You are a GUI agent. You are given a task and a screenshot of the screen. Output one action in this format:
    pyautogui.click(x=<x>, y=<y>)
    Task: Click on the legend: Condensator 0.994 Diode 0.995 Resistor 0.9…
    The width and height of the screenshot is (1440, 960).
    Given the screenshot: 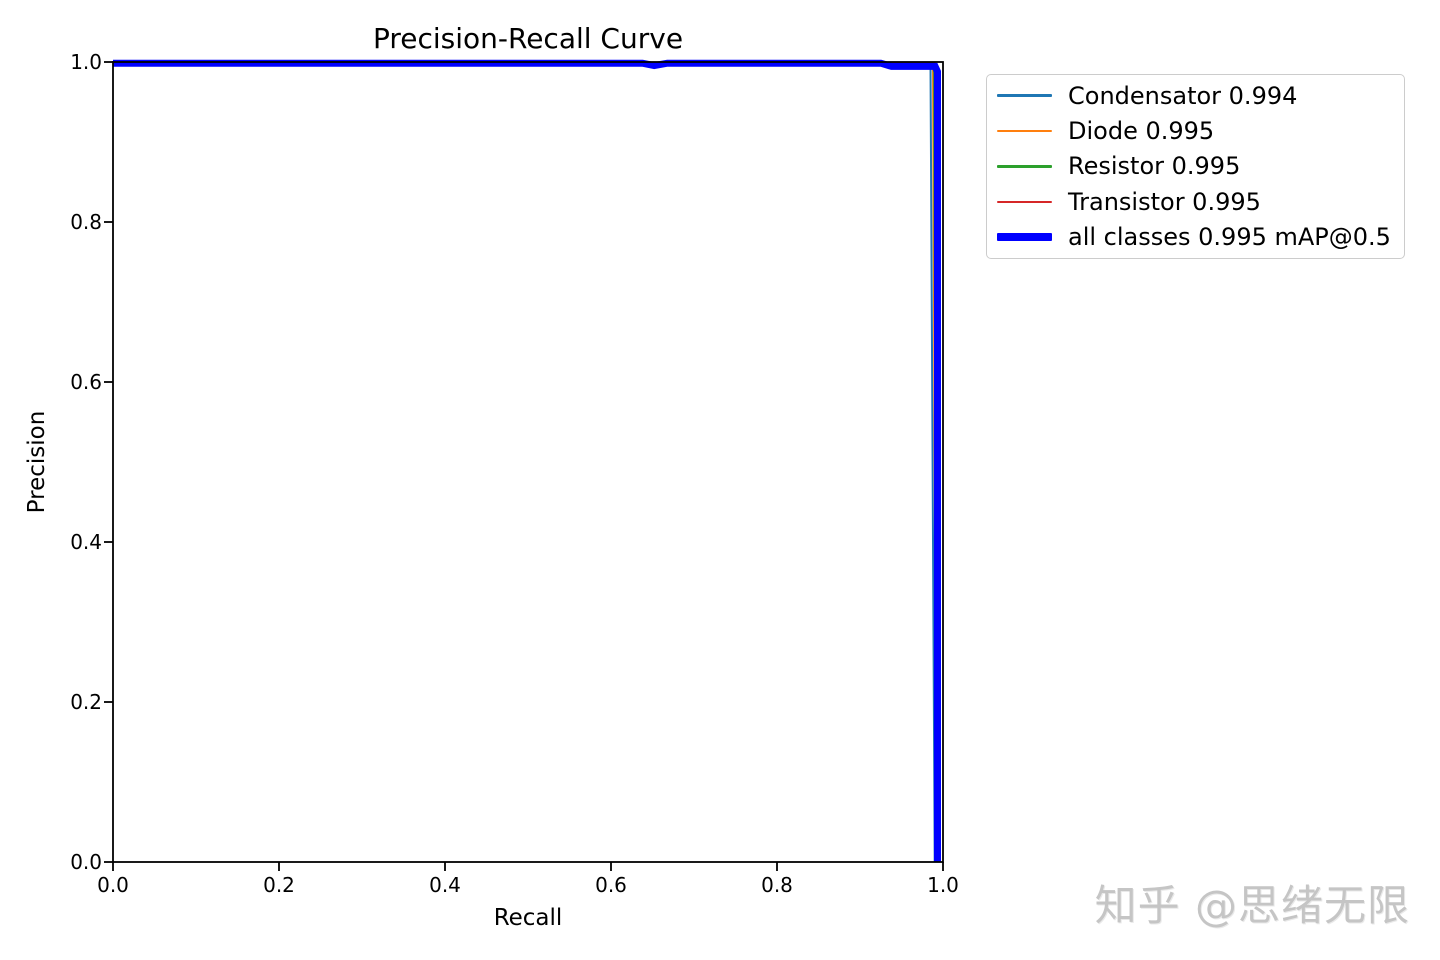 What is the action you would take?
    pyautogui.click(x=1195, y=166)
    